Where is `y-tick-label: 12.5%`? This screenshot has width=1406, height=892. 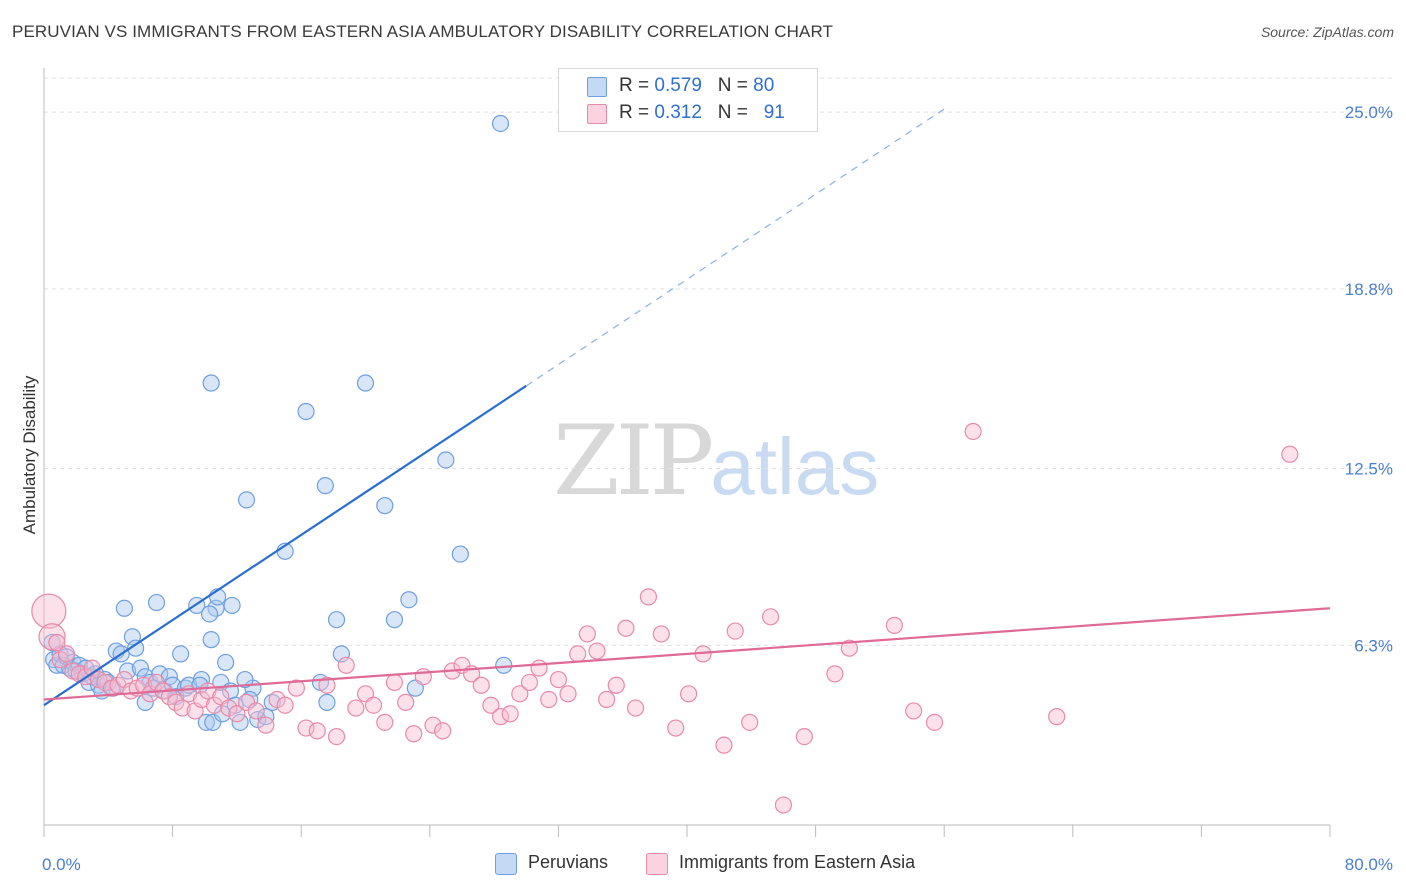 y-tick-label: 12.5% is located at coordinates (1369, 469).